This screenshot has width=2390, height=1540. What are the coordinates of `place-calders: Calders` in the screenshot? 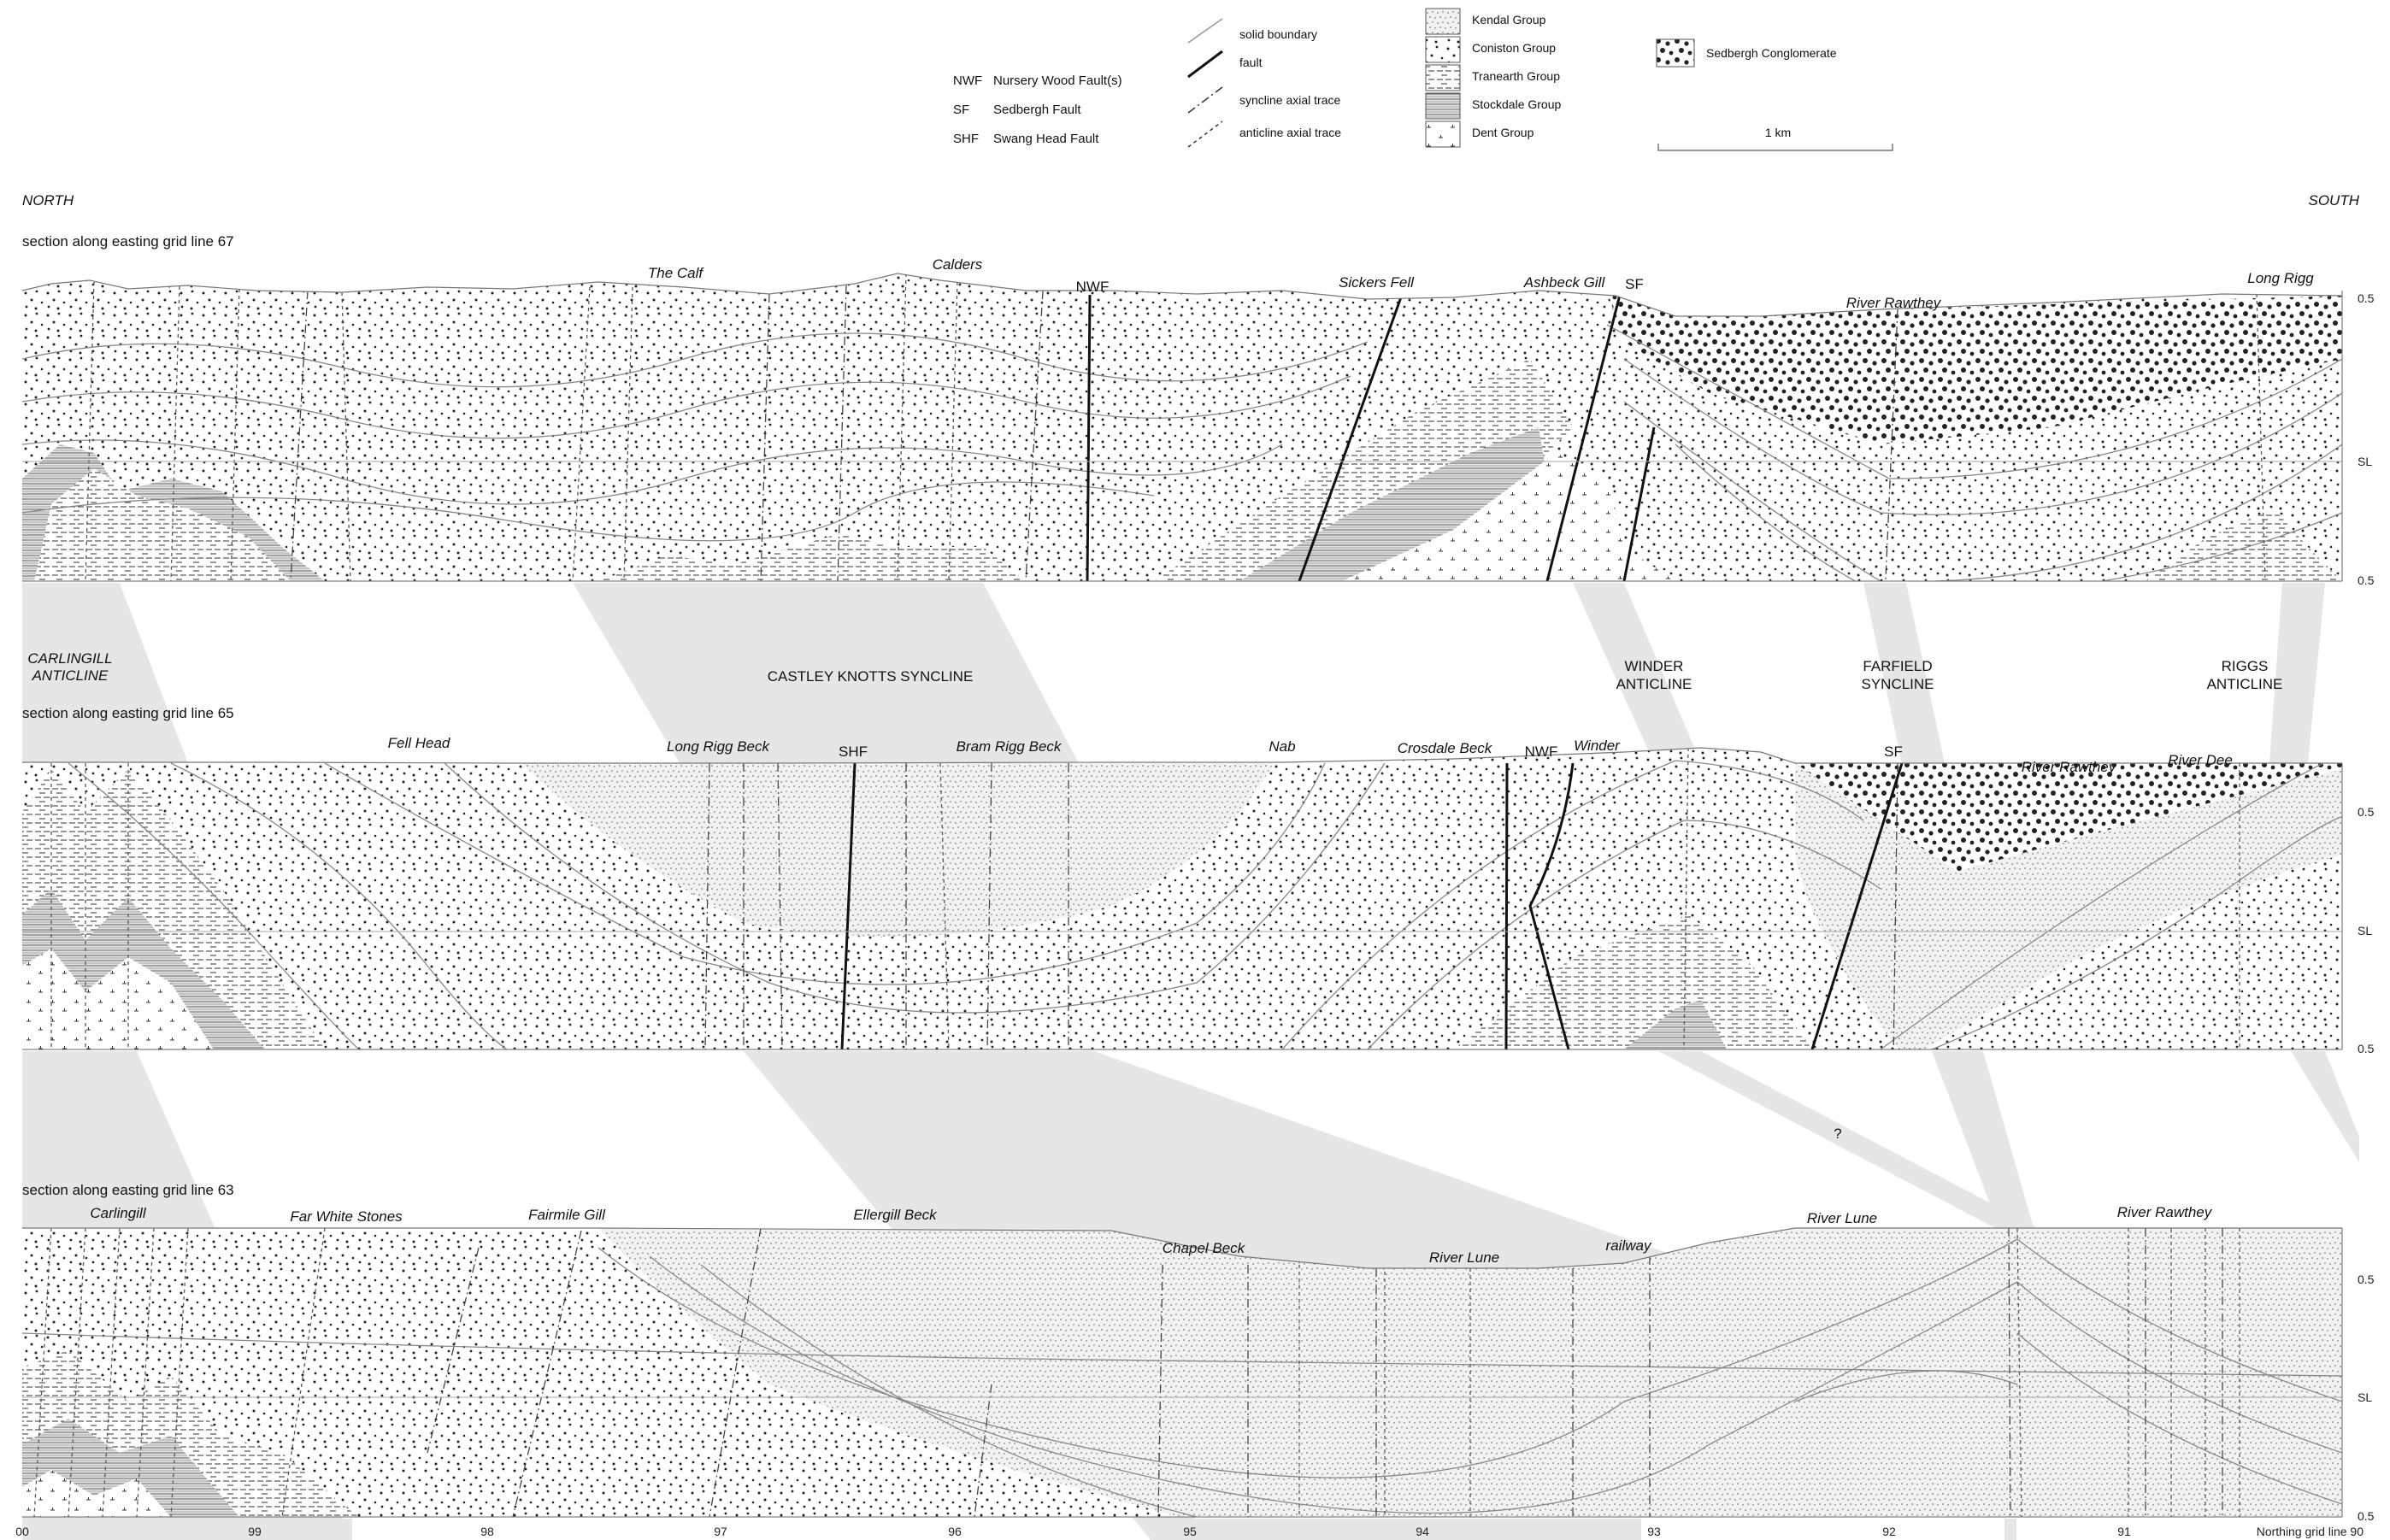 It's located at (958, 264).